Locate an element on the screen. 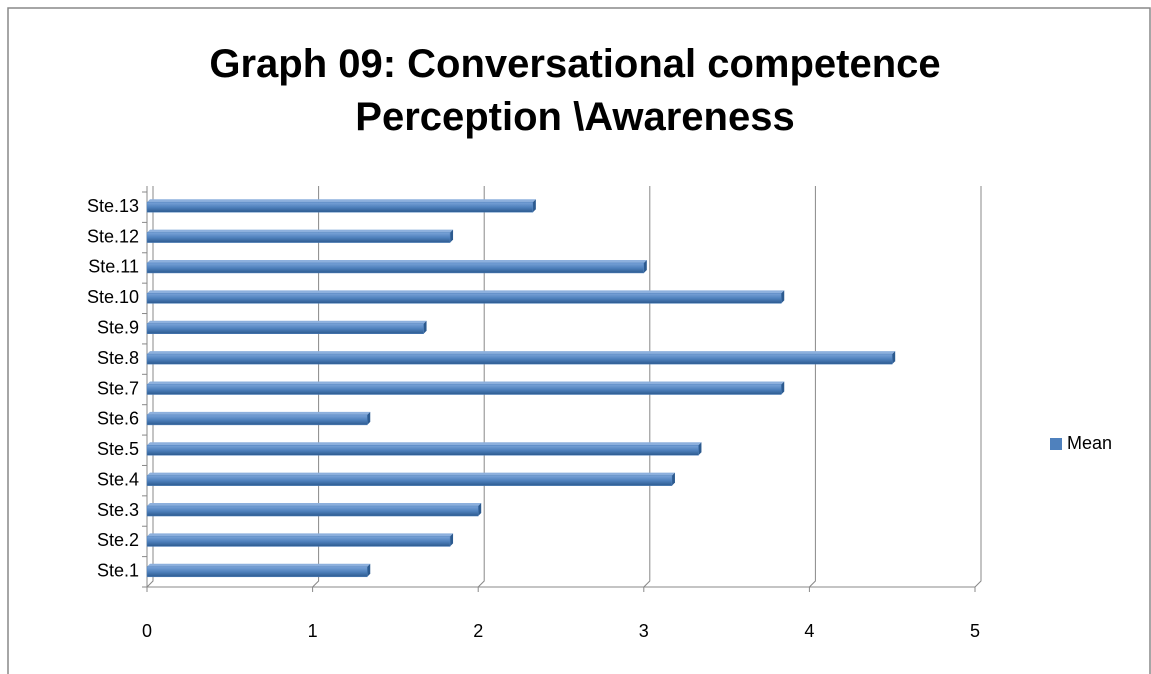 Image resolution: width=1151 pixels, height=674 pixels. y-tick-label: Ste.2 is located at coordinates (118, 540).